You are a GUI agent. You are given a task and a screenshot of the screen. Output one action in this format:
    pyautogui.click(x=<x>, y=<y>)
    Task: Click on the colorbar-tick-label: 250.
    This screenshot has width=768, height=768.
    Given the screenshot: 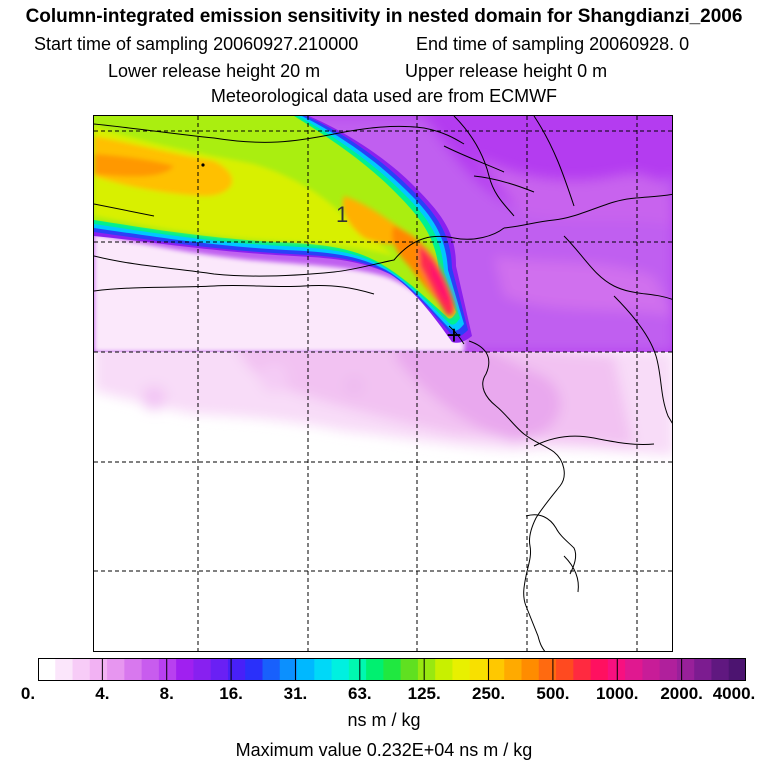 What is the action you would take?
    pyautogui.click(x=488, y=693)
    